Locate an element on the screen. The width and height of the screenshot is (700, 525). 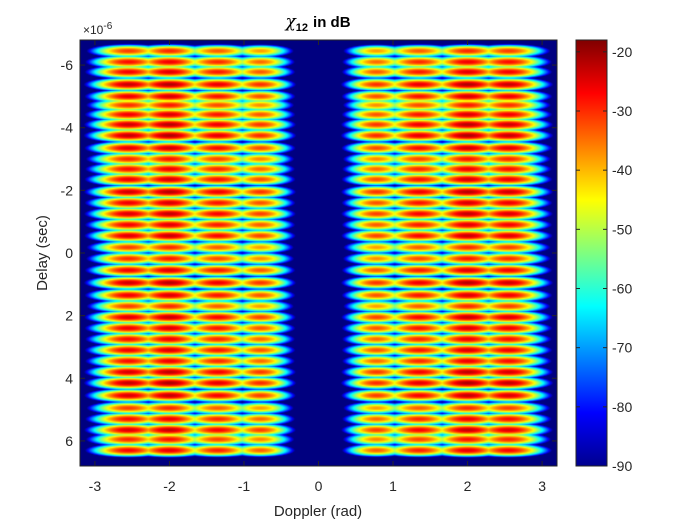
colorbar is located at coordinates (591, 253).